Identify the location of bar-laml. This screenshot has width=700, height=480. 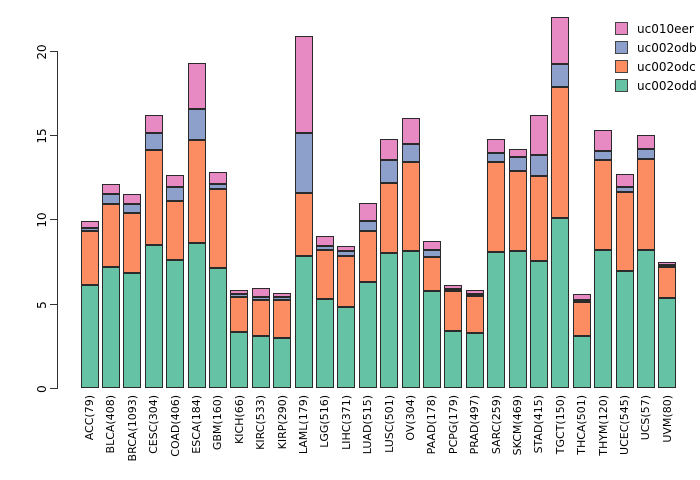
(303, 211).